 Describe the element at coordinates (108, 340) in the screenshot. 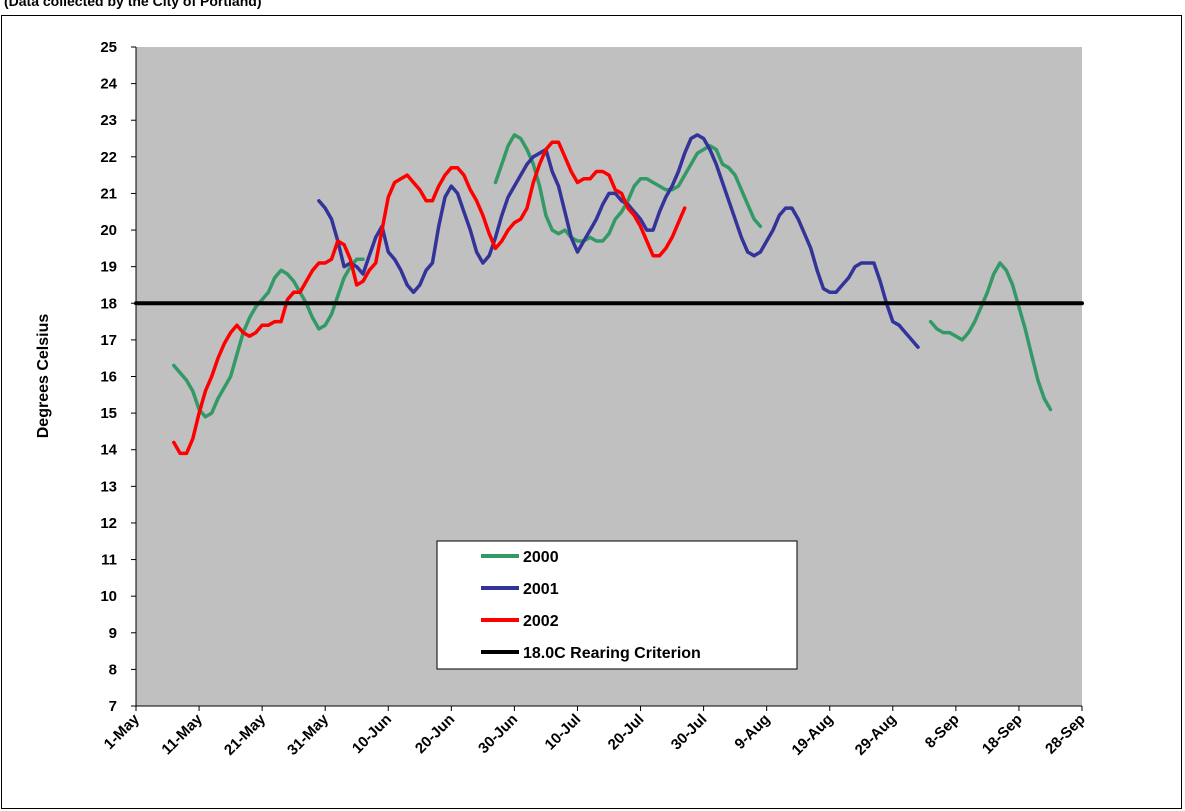

I see `y-tick-label: 17` at that location.